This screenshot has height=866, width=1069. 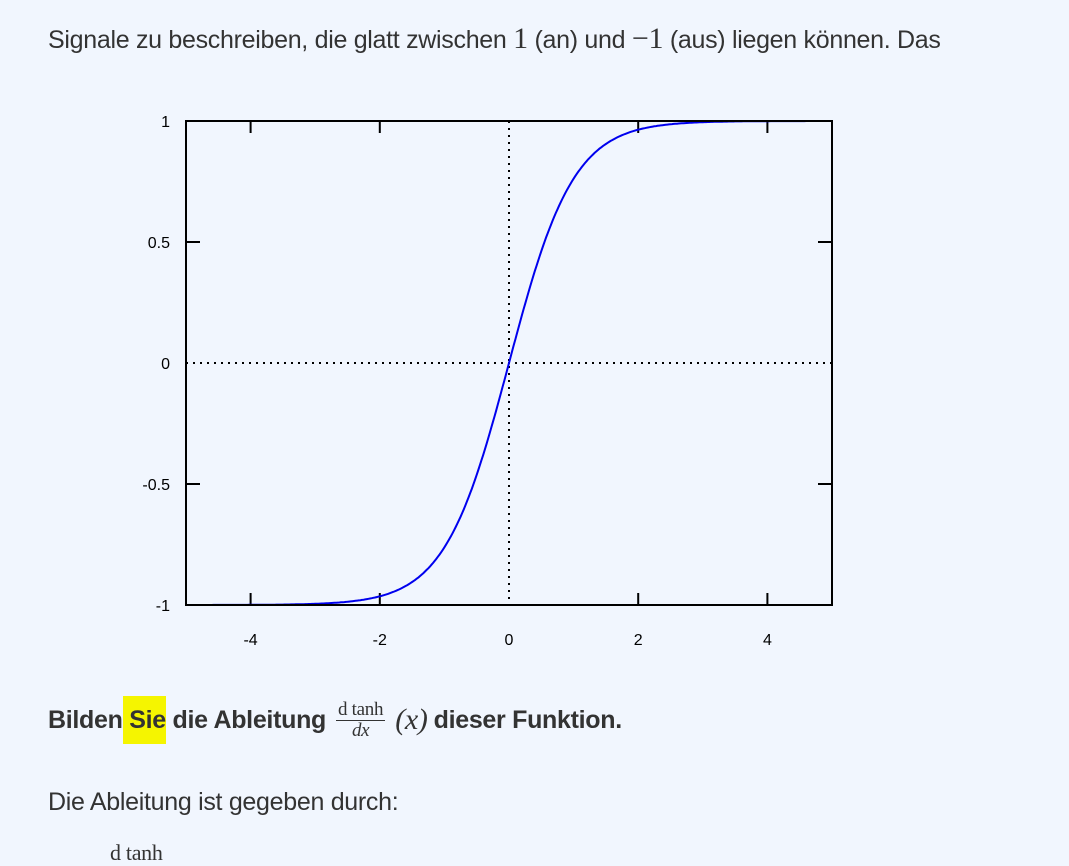 I want to click on math-one: 1, so click(x=520, y=38).